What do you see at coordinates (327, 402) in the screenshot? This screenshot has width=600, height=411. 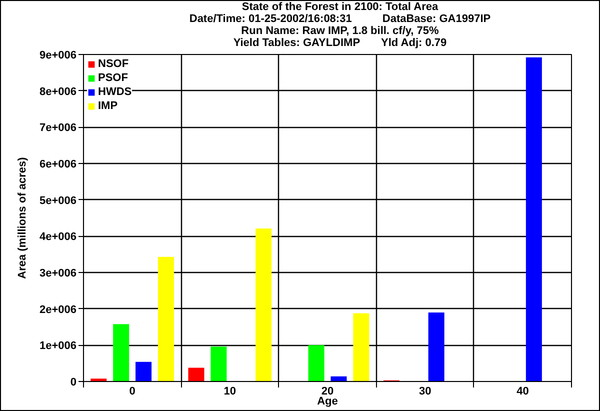 I see `x-axis-title: Age` at bounding box center [327, 402].